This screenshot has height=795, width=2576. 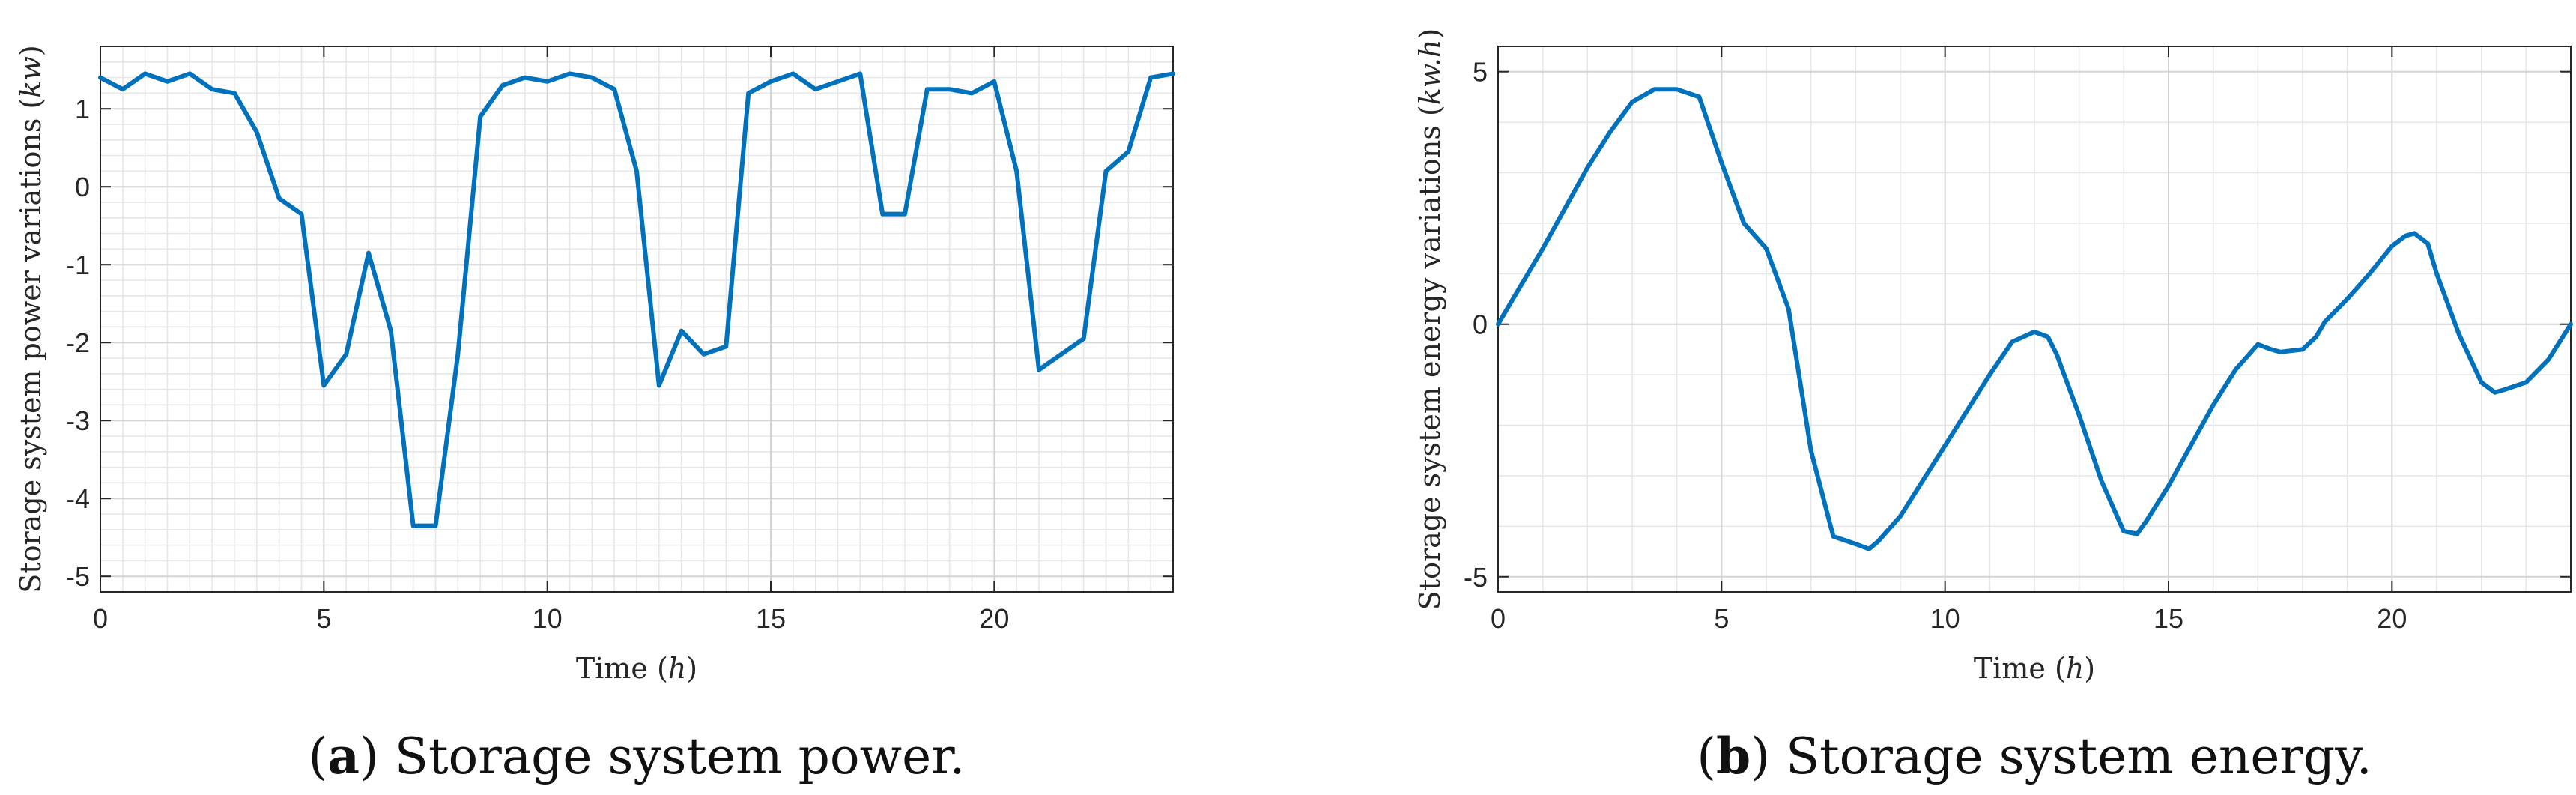 I want to click on energy-chart-x-tick-label: 20, so click(x=2392, y=618).